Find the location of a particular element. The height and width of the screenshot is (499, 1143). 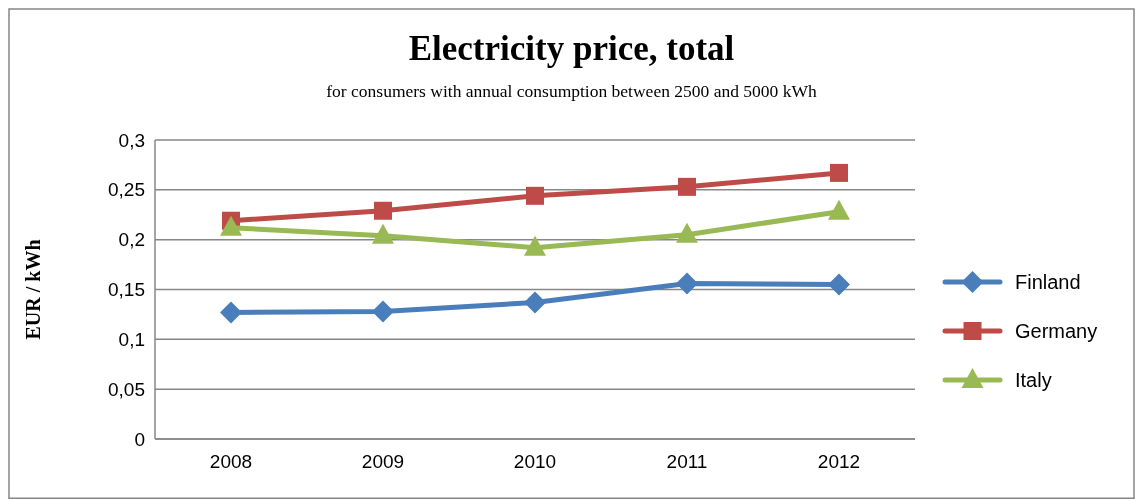

x-tick-label: 2008 is located at coordinates (231, 461).